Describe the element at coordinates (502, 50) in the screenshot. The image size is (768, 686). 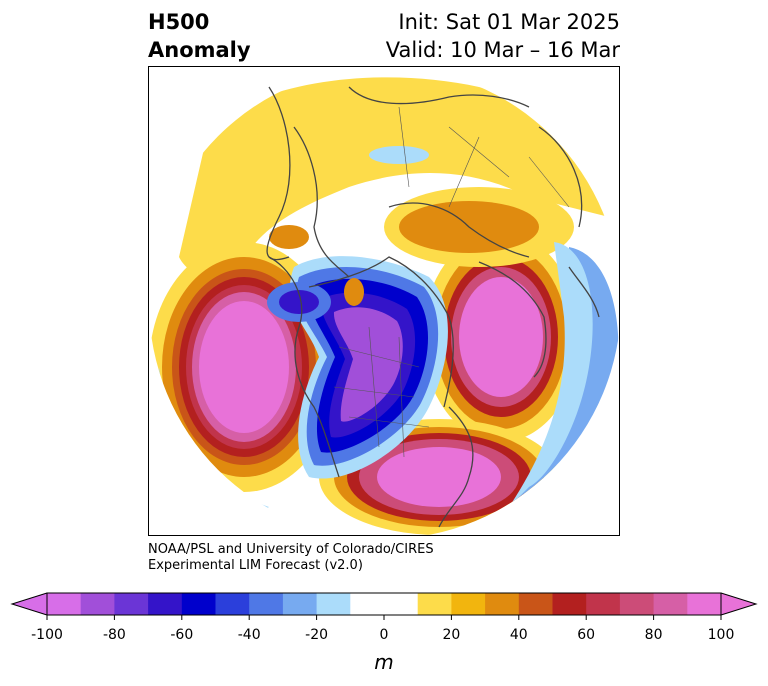
I see `valid-range: Valid: 10 Mar – 16 Mar` at that location.